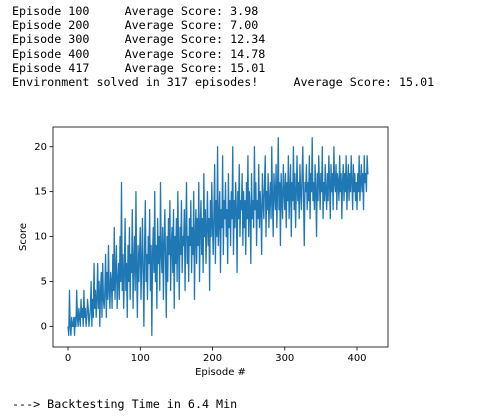 Image resolution: width=485 pixels, height=416 pixels. Describe the element at coordinates (23, 237) in the screenshot. I see `y-axis-label: Score` at that location.